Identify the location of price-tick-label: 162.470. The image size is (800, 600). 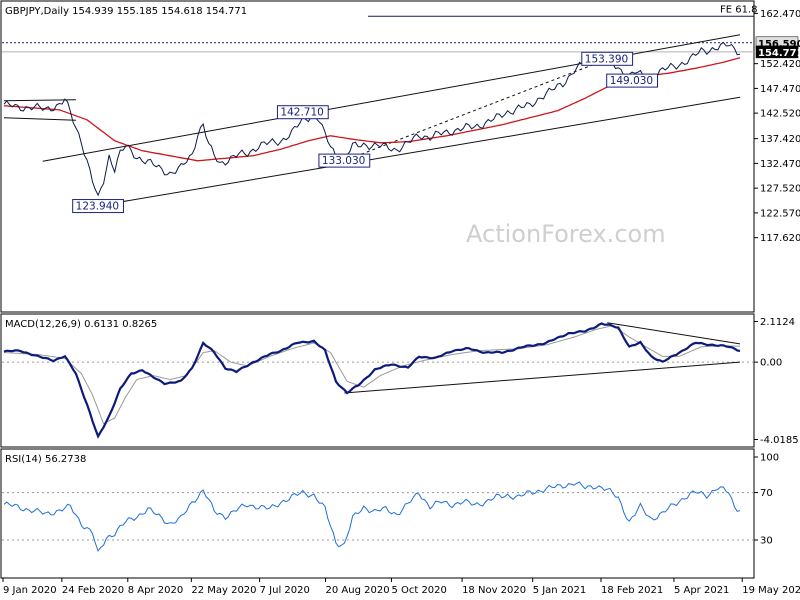
(780, 14).